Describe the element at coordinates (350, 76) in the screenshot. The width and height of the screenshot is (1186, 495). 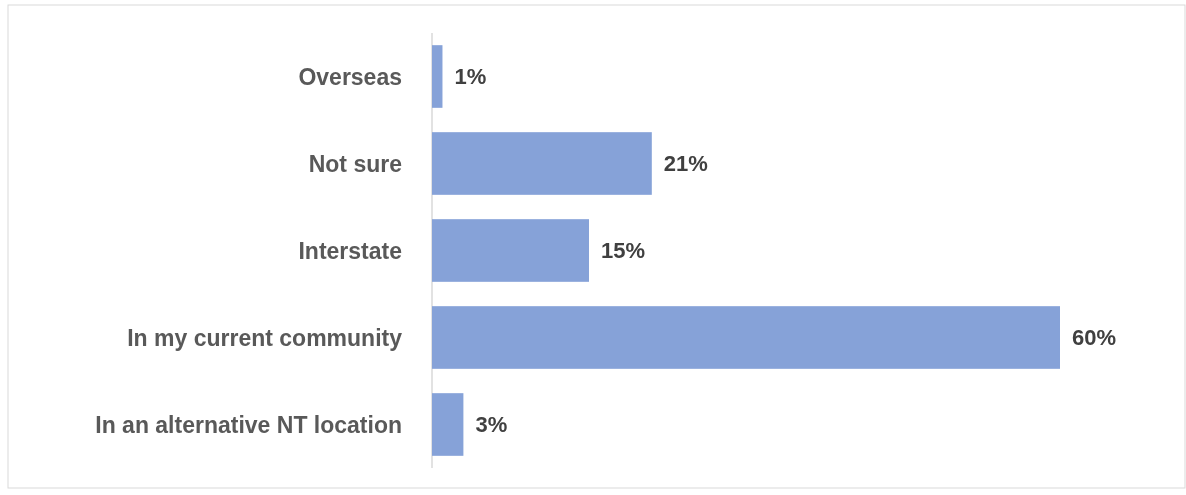
I see `y-tick-label: Overseas` at that location.